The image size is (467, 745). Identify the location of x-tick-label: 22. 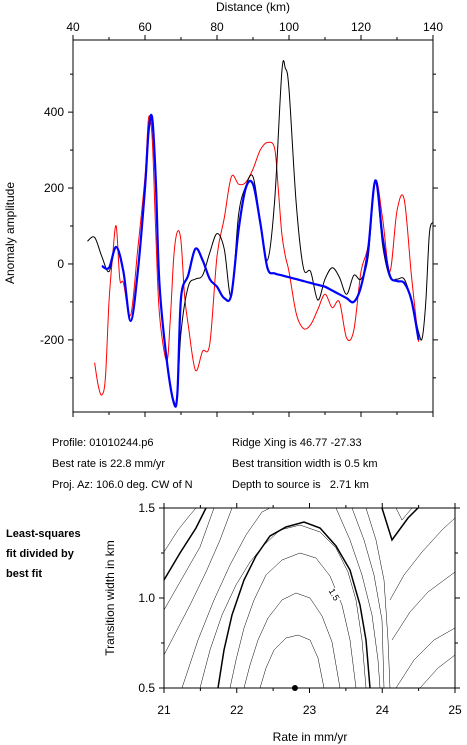
(237, 710).